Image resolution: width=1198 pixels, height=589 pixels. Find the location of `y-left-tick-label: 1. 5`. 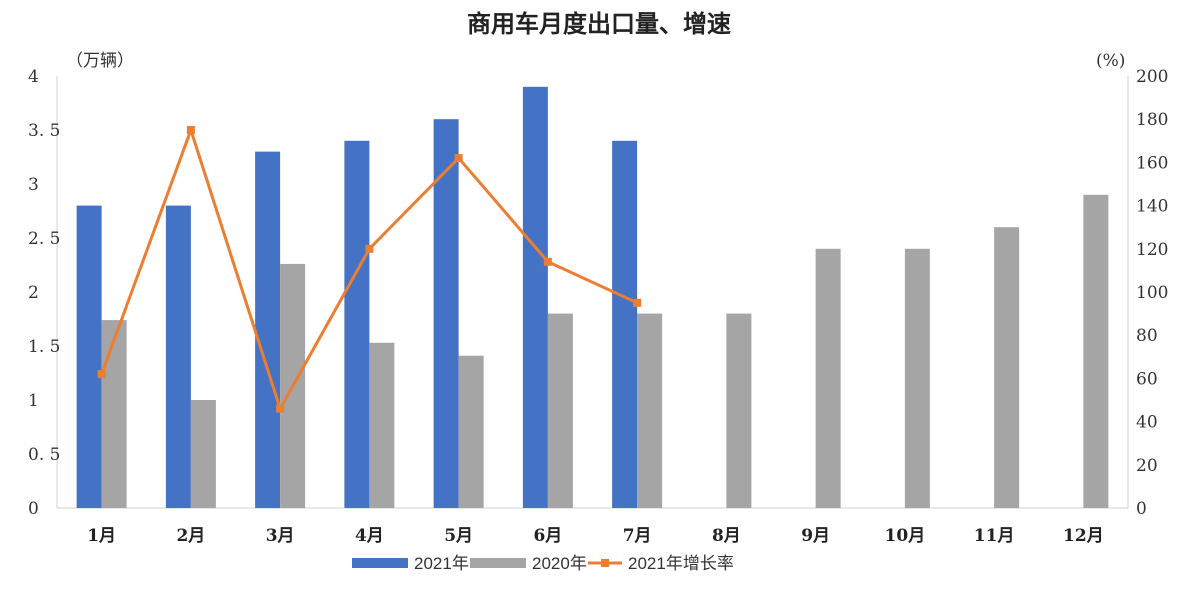

y-left-tick-label: 1. 5 is located at coordinates (44, 347).